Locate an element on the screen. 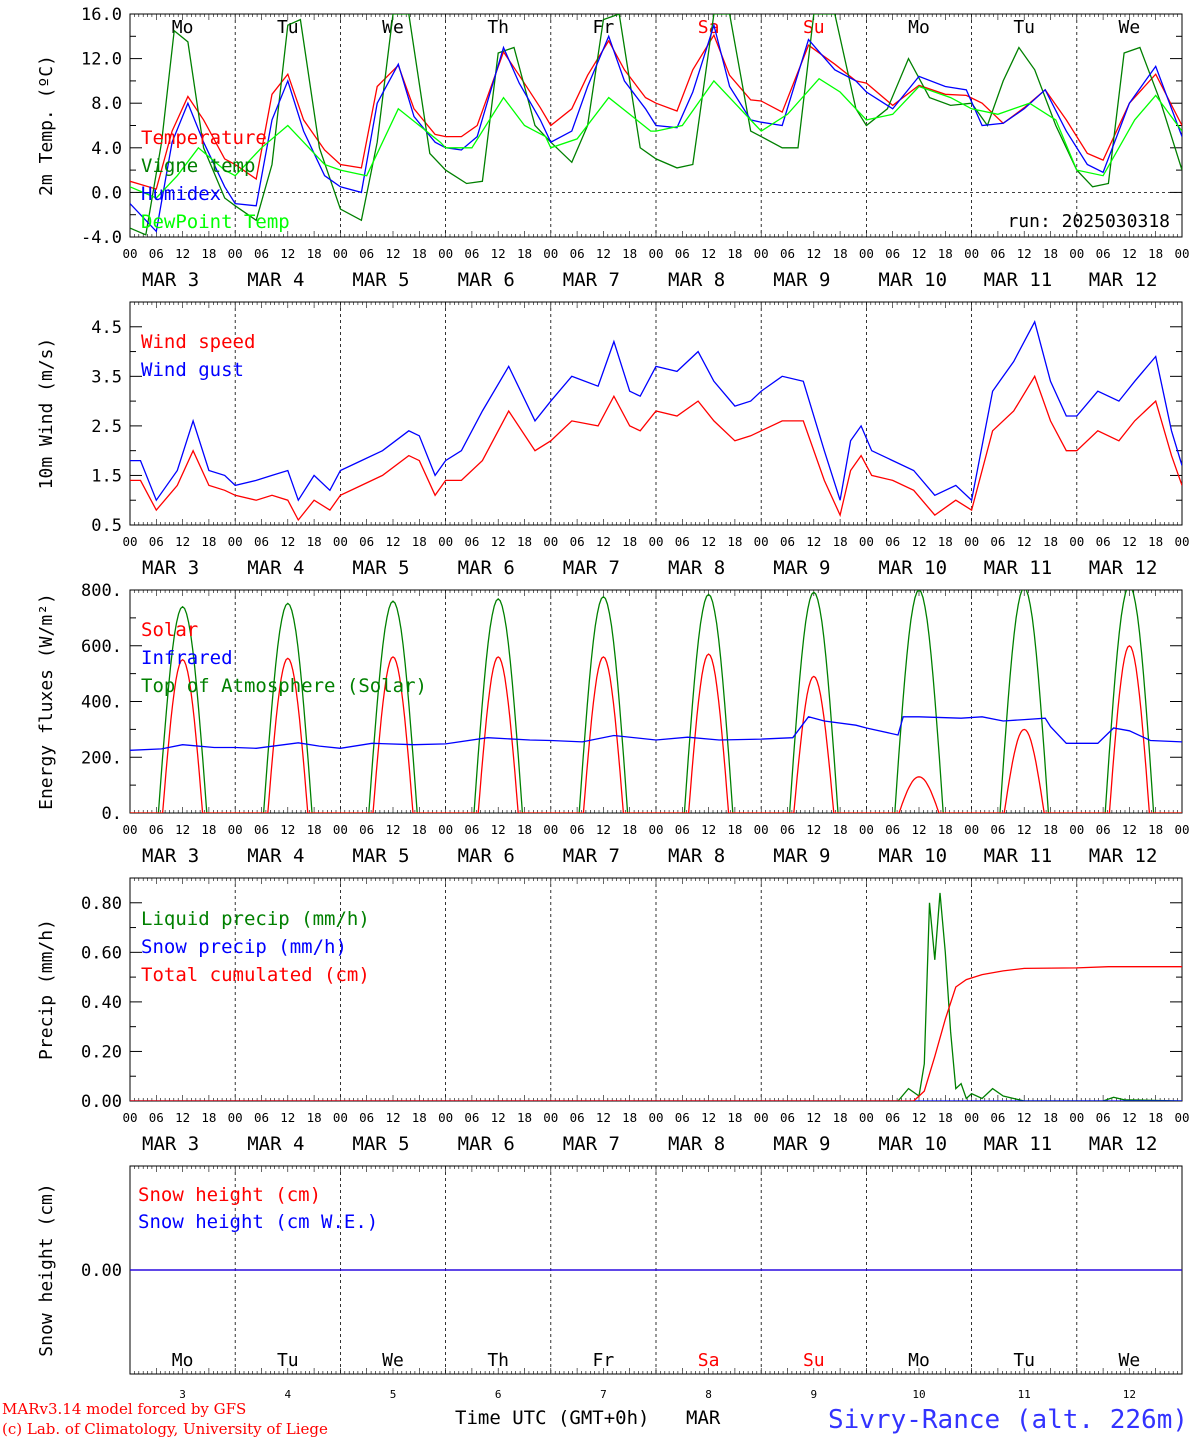 The height and width of the screenshot is (1440, 1194). y-tick-label: 0.80 is located at coordinates (101, 904).